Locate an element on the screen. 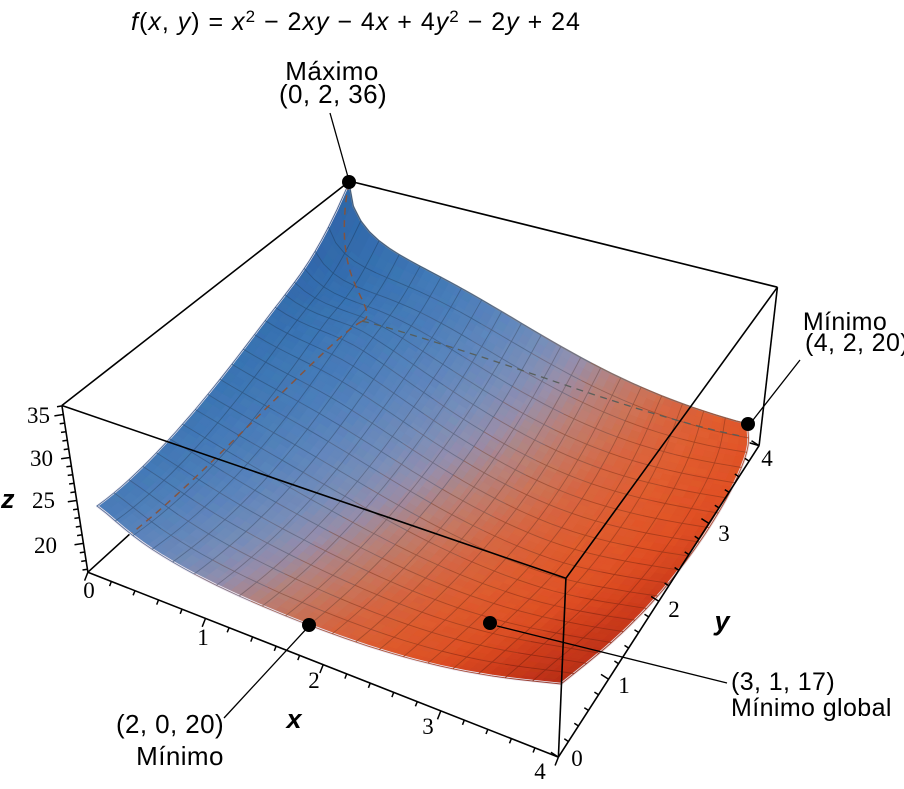 The image size is (904, 789). svg-text: Máximo is located at coordinates (331, 71).